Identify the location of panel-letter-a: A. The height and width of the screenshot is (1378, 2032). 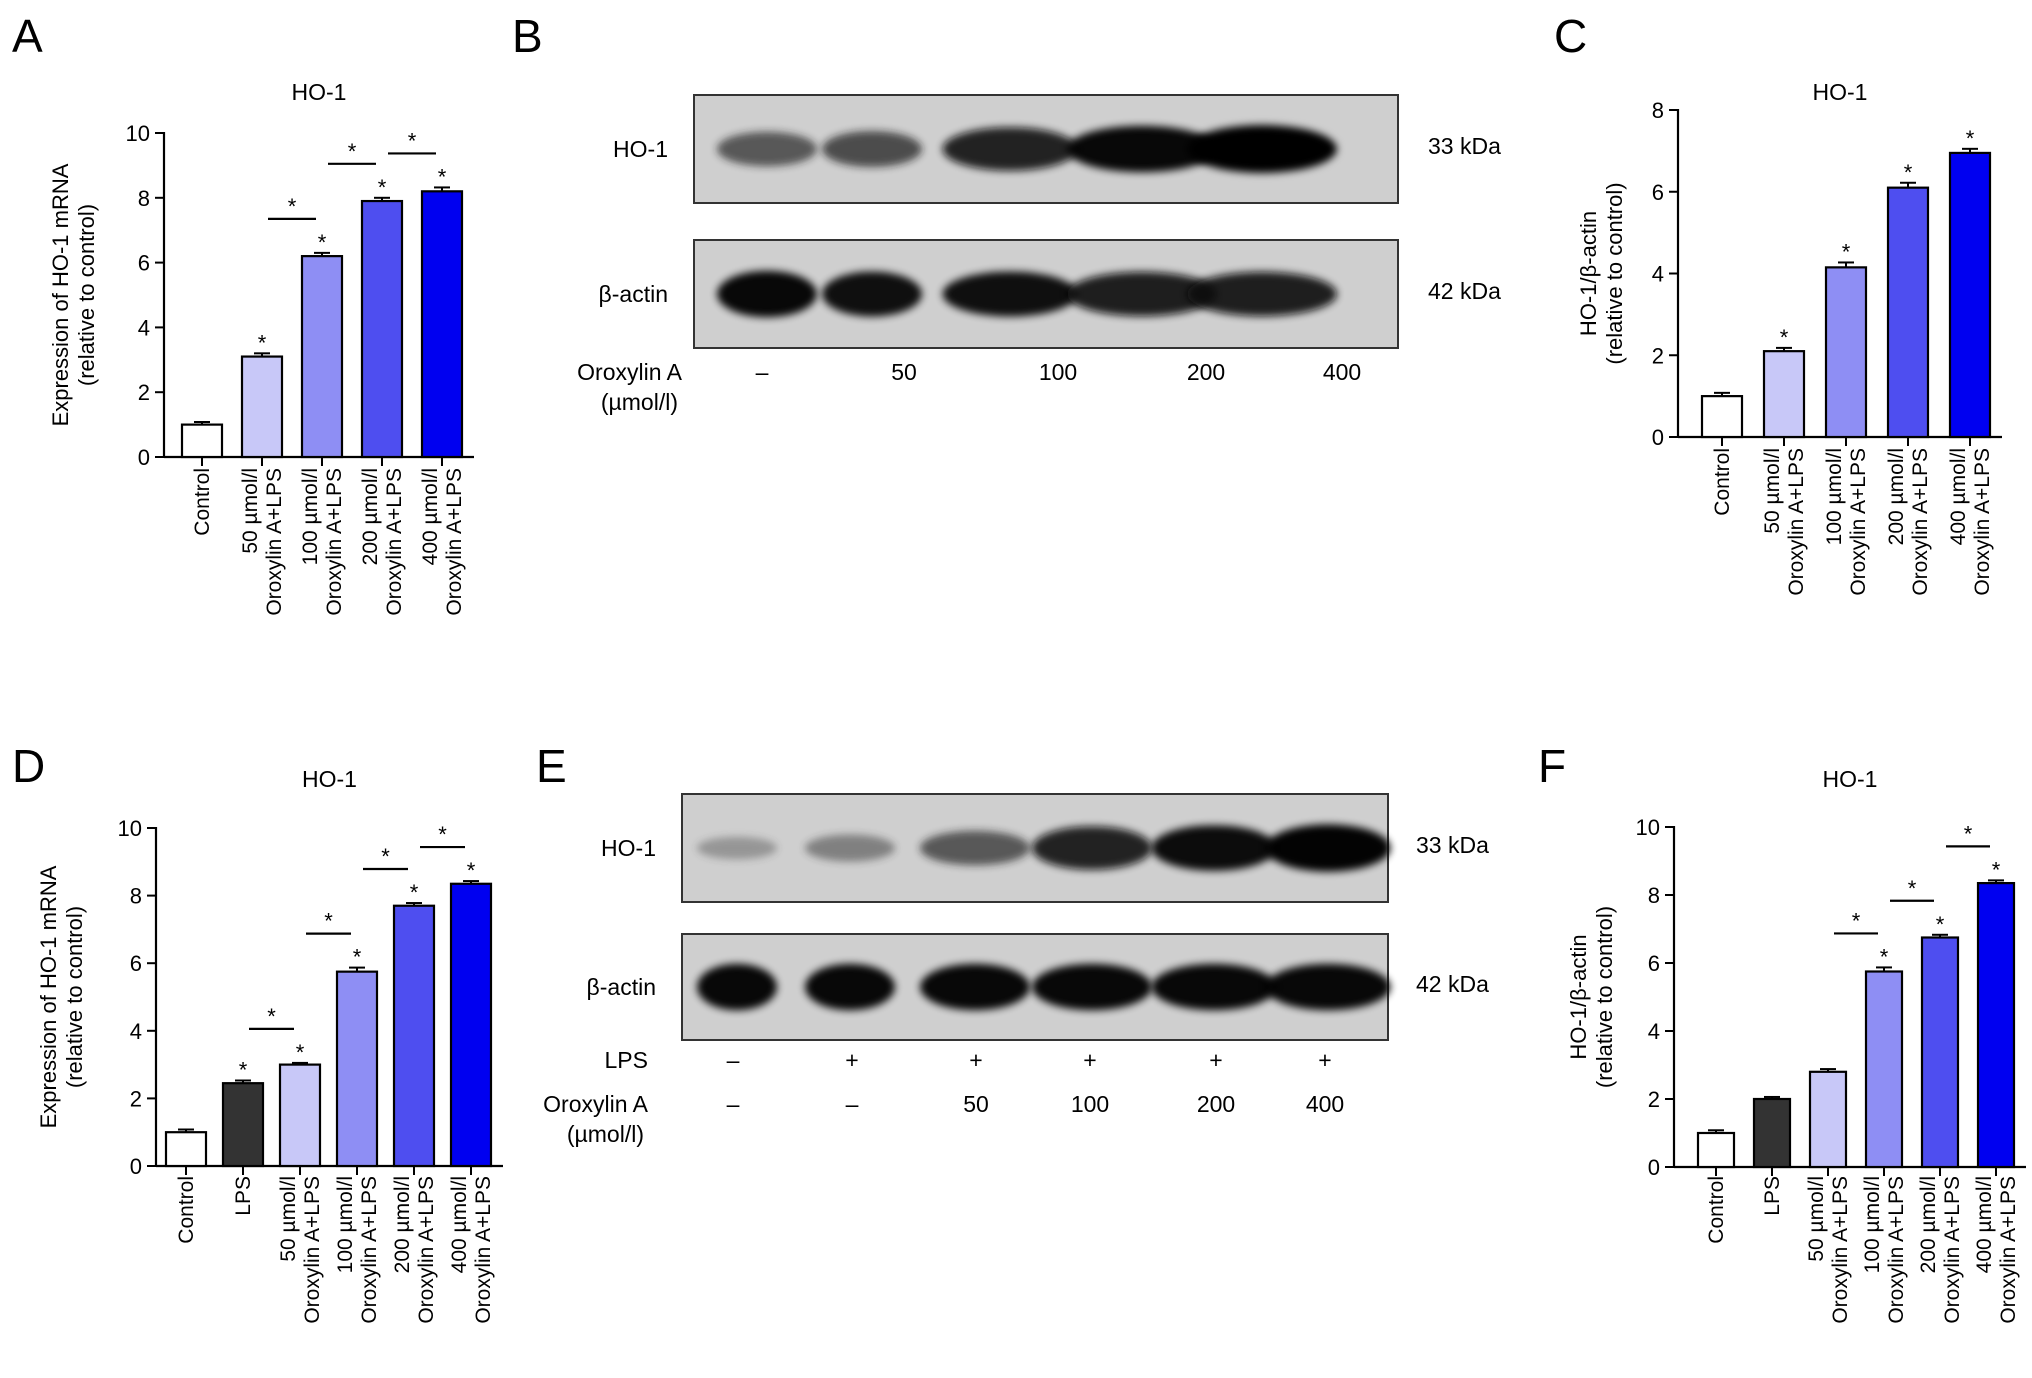
(27, 36).